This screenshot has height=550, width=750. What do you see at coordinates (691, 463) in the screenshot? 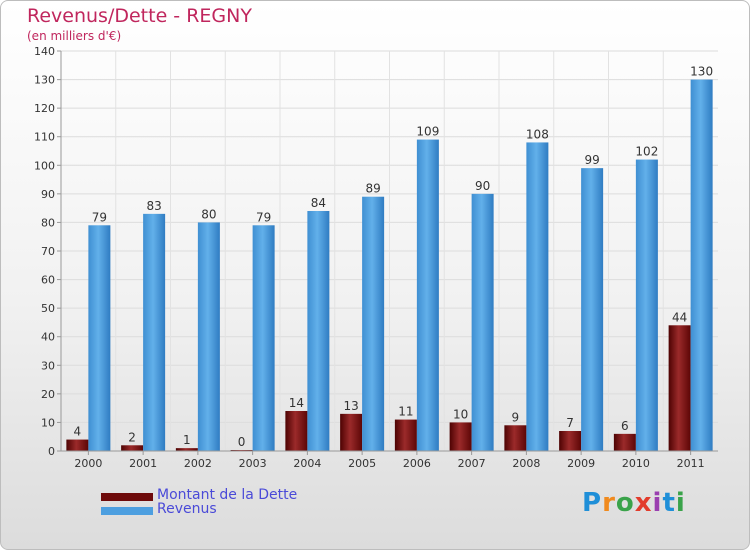
I see `x-tick-label: 2011` at bounding box center [691, 463].